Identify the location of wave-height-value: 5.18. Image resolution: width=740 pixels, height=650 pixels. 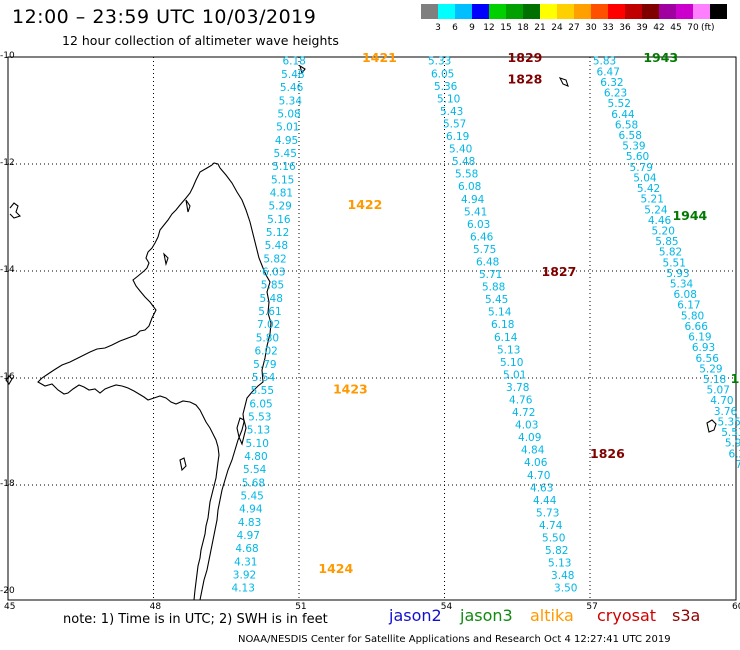
(714, 380).